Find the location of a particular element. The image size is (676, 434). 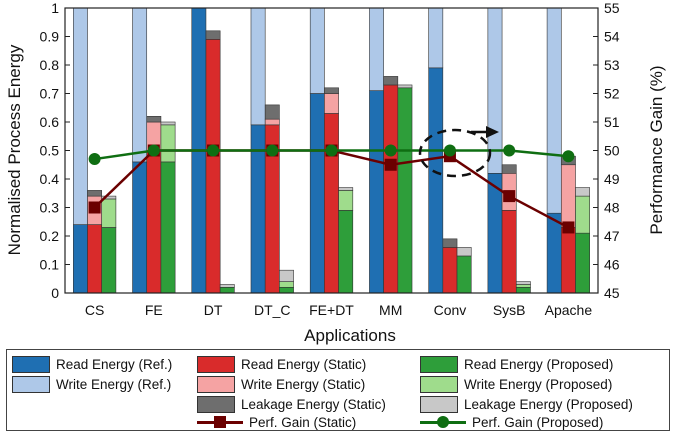

x-tick-label: DT_C is located at coordinates (272, 310).